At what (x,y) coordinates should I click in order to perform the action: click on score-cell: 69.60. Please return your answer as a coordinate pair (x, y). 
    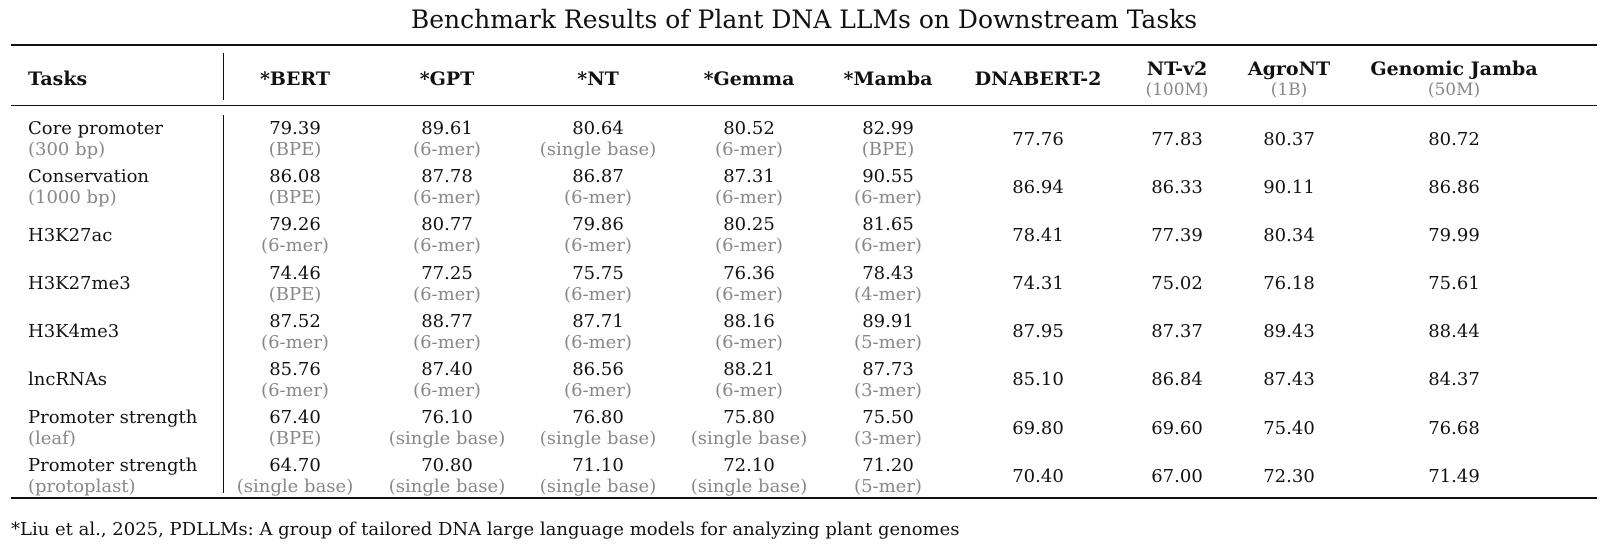
    Looking at the image, I should click on (1177, 428).